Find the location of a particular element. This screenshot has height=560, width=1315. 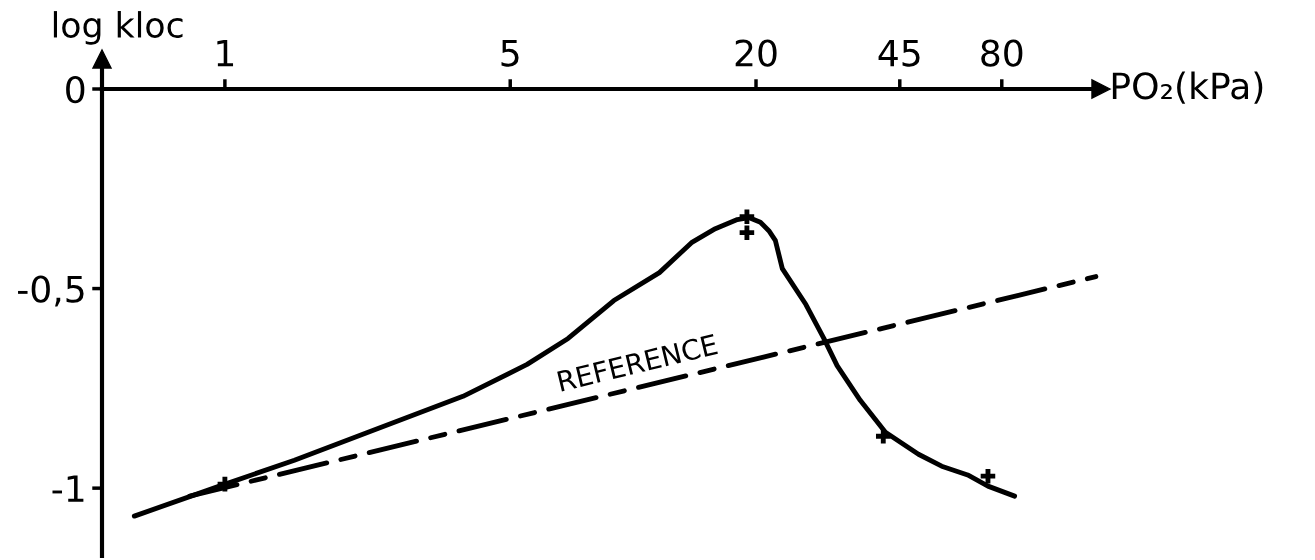

x-tick-label: 1 is located at coordinates (225, 53).